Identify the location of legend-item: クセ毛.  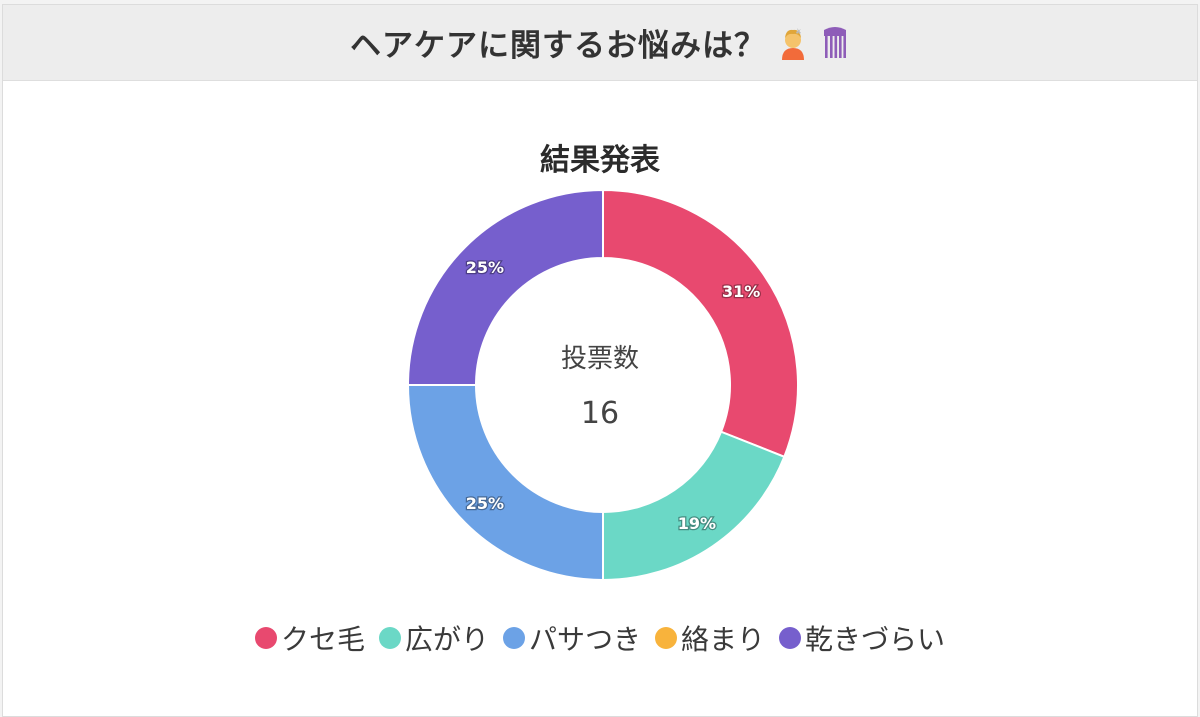
(309, 638).